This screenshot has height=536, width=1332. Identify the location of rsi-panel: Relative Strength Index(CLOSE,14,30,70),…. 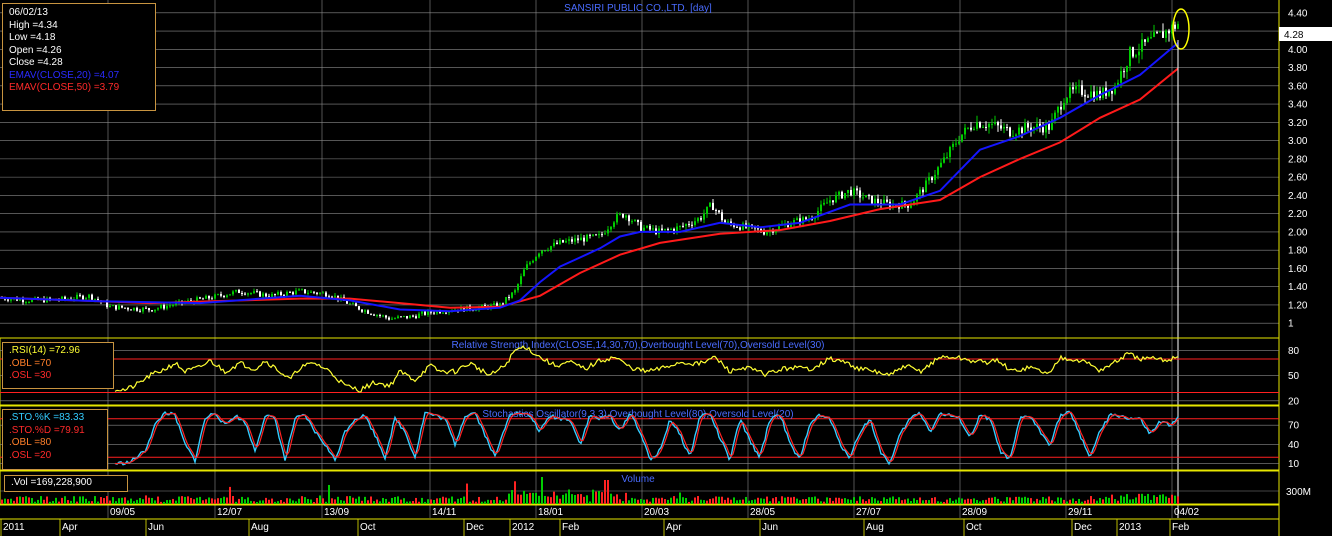
(650, 372).